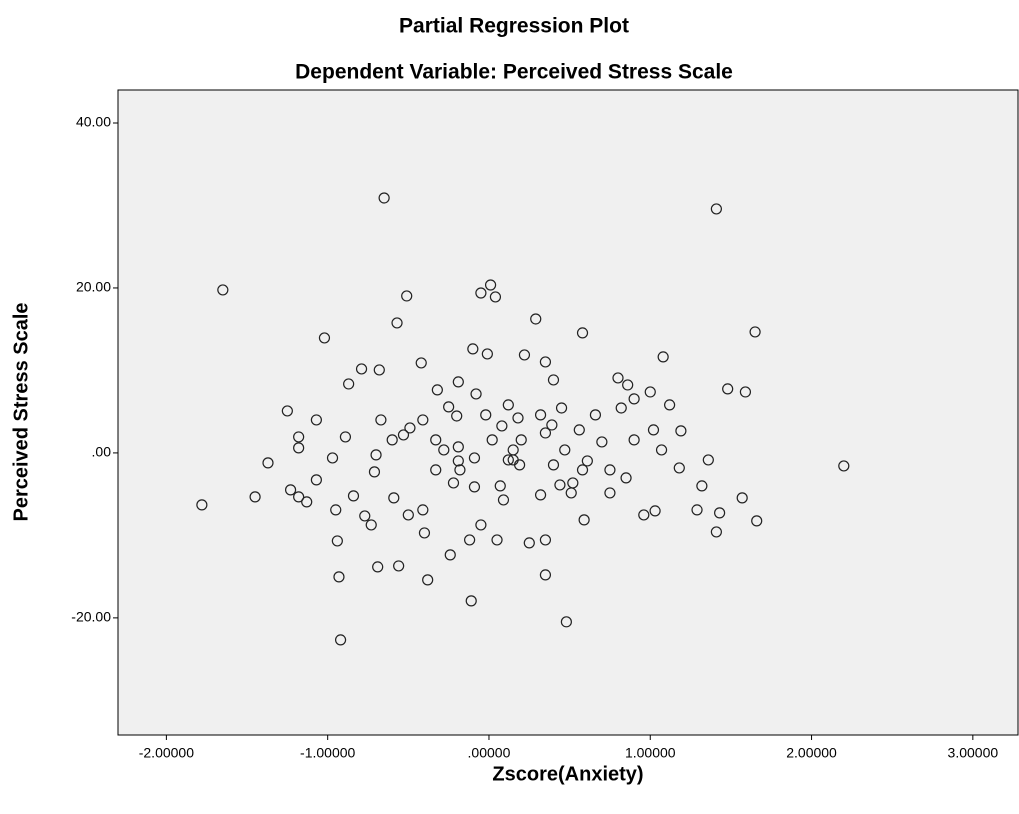  What do you see at coordinates (91, 617) in the screenshot?
I see `y-tick-label: -20.00` at bounding box center [91, 617].